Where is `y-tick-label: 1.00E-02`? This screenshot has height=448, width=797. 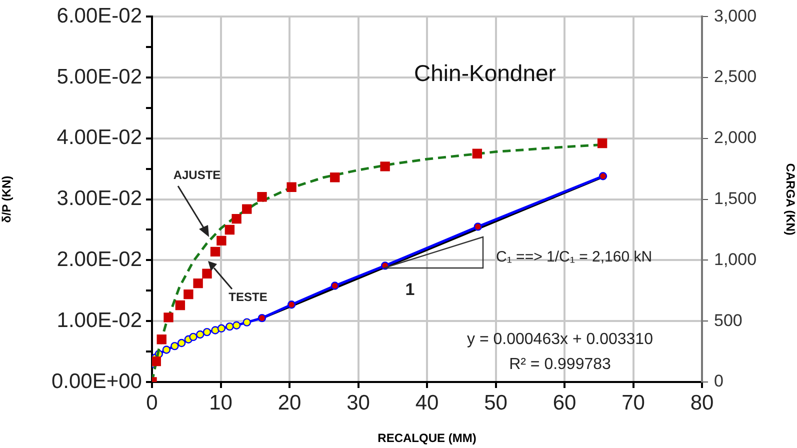
y-tick-label: 1.00E-02 is located at coordinates (99, 320).